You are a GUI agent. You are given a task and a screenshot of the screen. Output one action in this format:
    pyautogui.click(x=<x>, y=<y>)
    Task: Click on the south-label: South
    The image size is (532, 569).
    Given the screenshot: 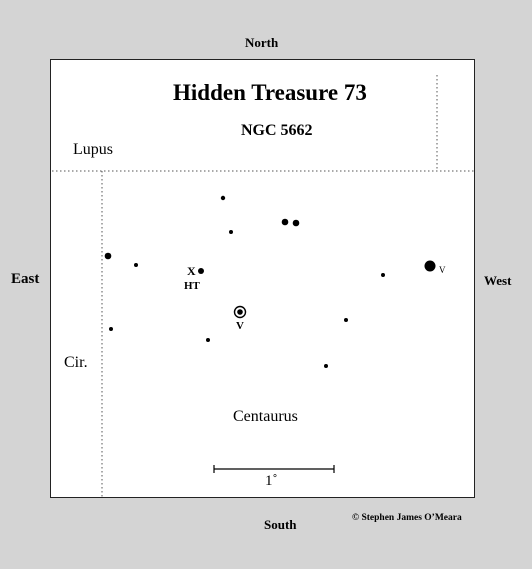 What is the action you would take?
    pyautogui.click(x=280, y=524)
    